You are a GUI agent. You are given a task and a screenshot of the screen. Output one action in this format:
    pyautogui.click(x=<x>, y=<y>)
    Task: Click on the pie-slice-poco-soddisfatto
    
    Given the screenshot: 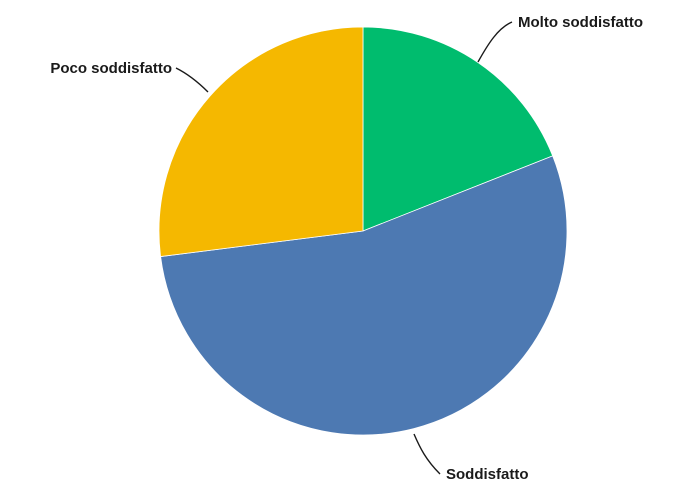 What is the action you would take?
    pyautogui.click(x=261, y=142)
    